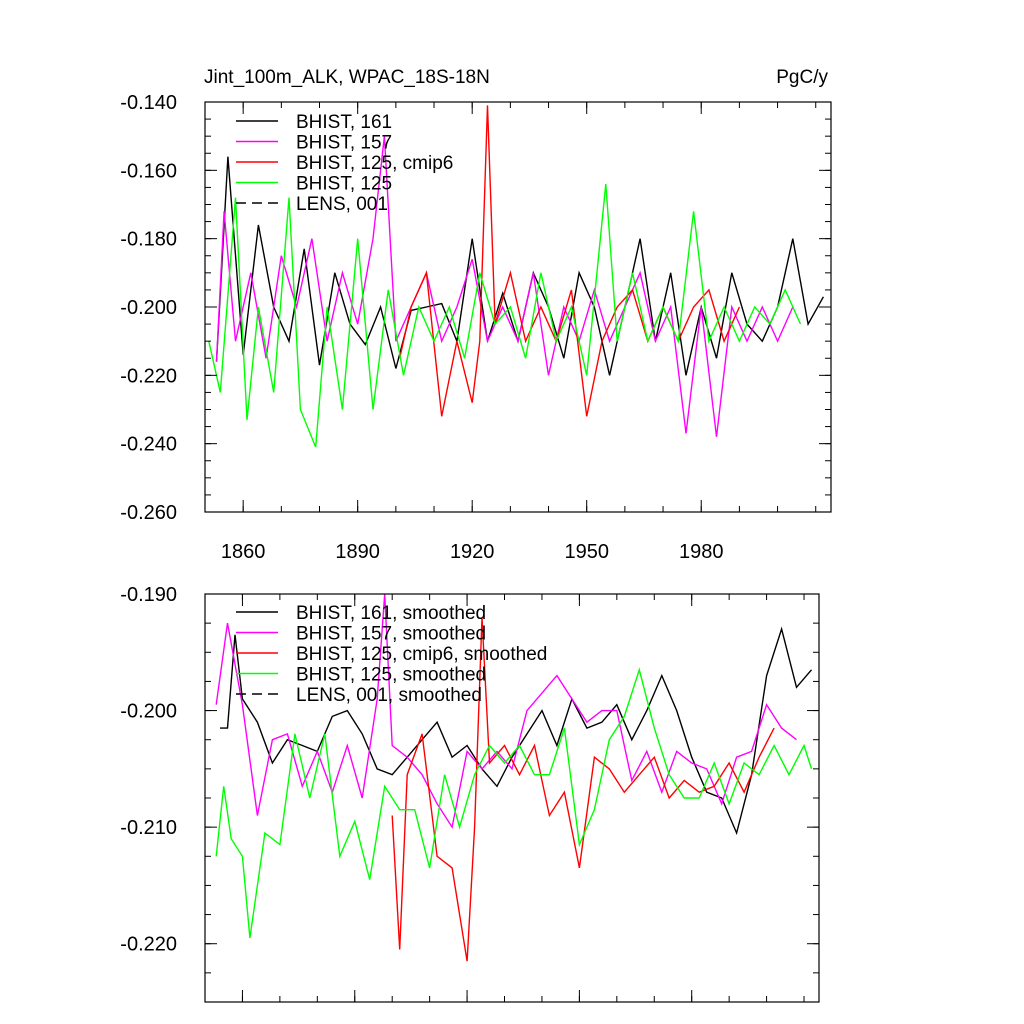 The image size is (1024, 1024). I want to click on legend-label: BHIST, 161, so click(344, 122).